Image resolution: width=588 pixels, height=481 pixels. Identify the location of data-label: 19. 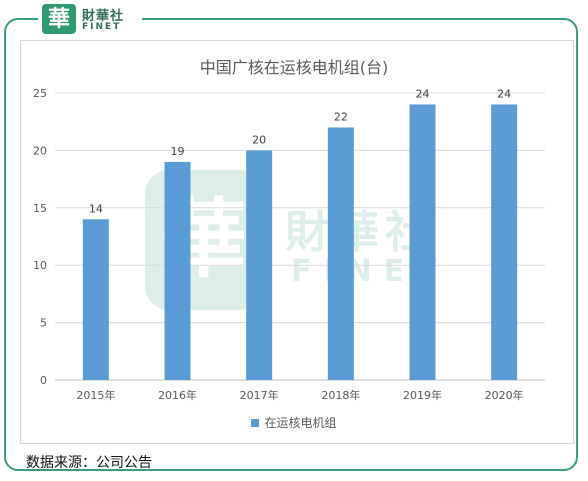
(178, 151).